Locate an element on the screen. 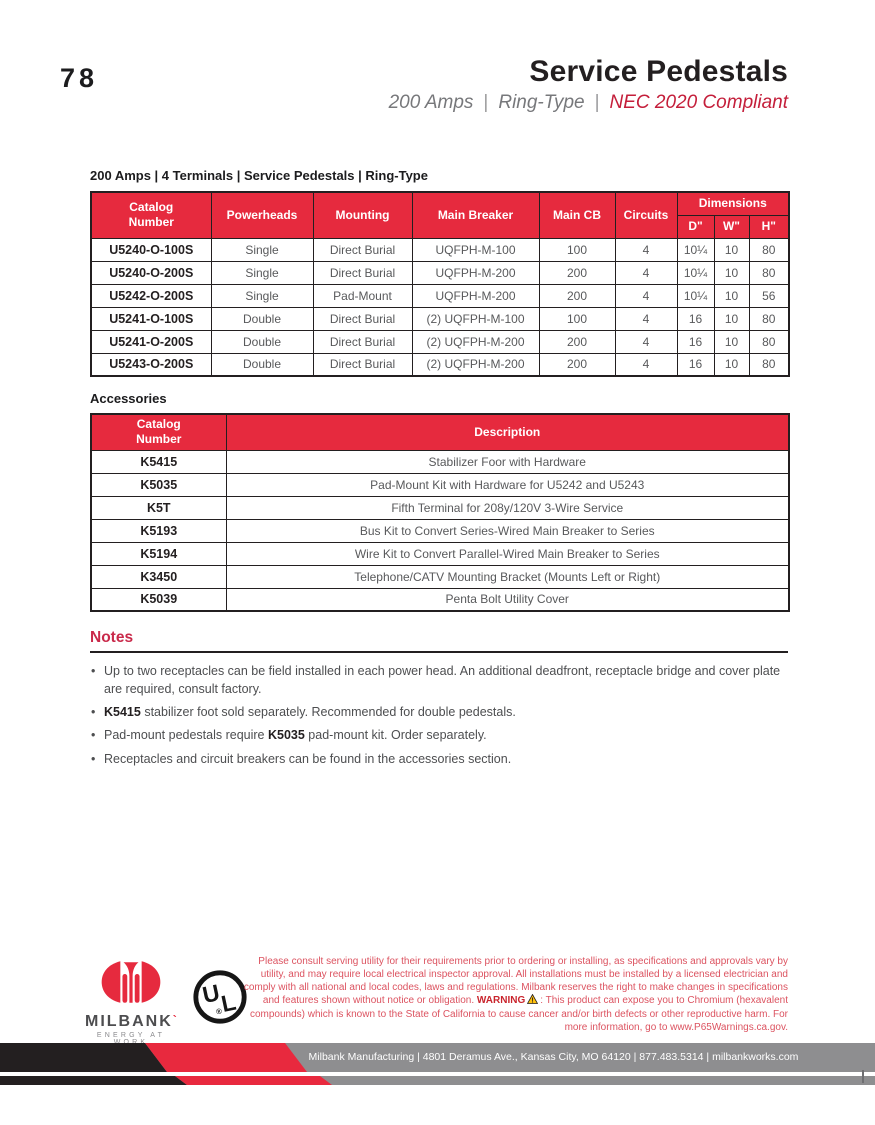  col-header-main-breaker: Main Breaker is located at coordinates (475, 215).